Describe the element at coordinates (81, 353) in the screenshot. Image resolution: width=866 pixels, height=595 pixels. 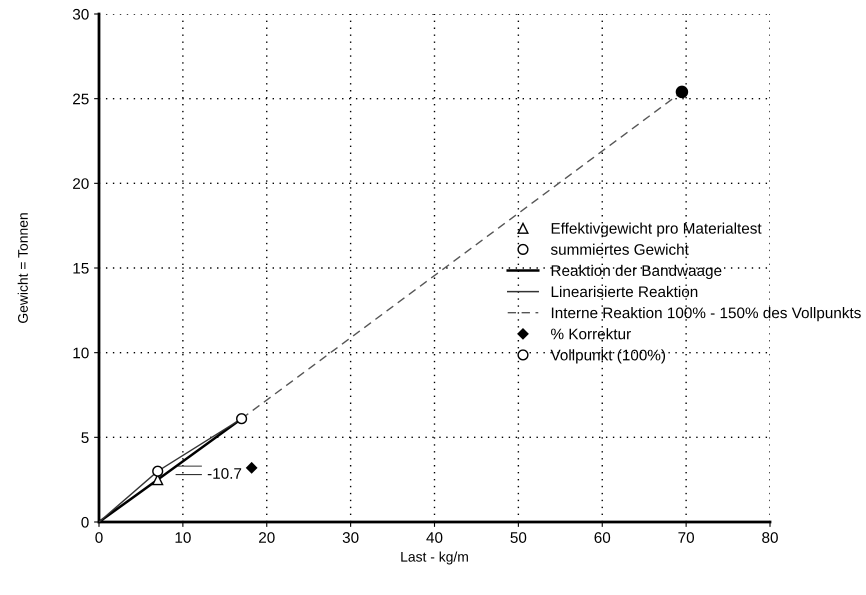
I see `y-tick-label: 10` at that location.